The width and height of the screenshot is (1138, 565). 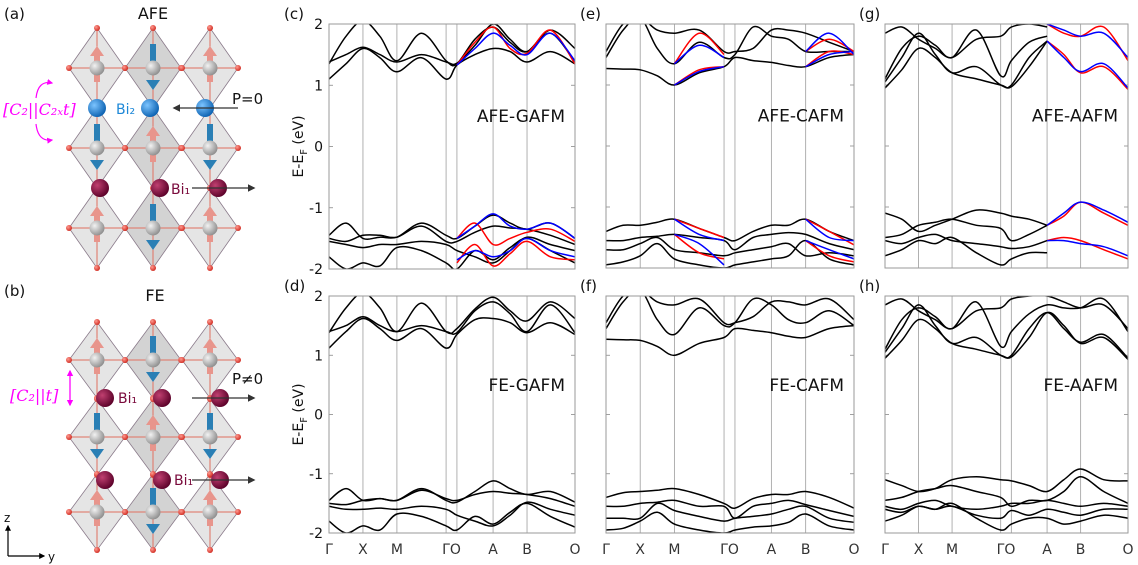 What do you see at coordinates (304, 152) in the screenshot?
I see `y-axis-label-subscript: F` at bounding box center [304, 152].